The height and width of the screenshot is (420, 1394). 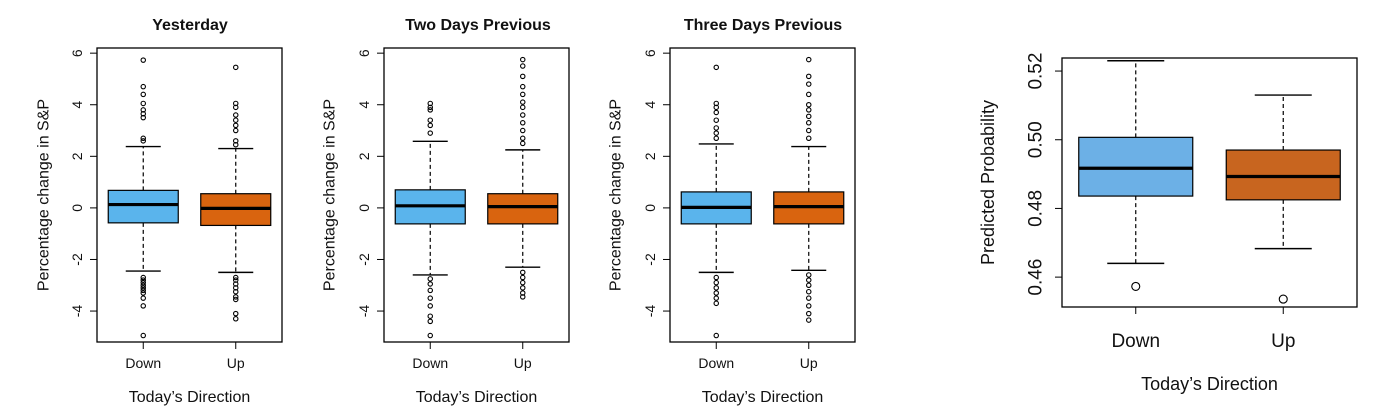 What do you see at coordinates (763, 25) in the screenshot?
I see `chart-title: Three Days Previous` at bounding box center [763, 25].